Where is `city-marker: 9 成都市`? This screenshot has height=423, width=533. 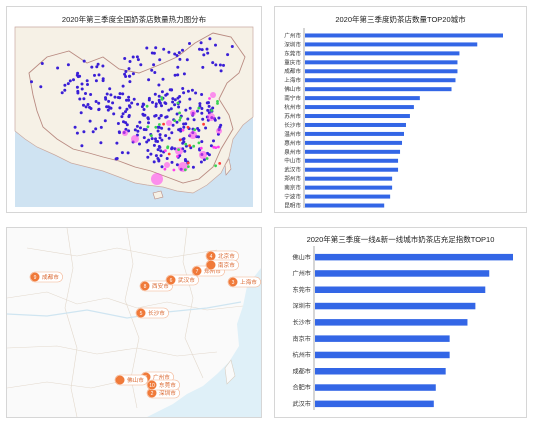
city-marker: 9 成都市 is located at coordinates (46, 277).